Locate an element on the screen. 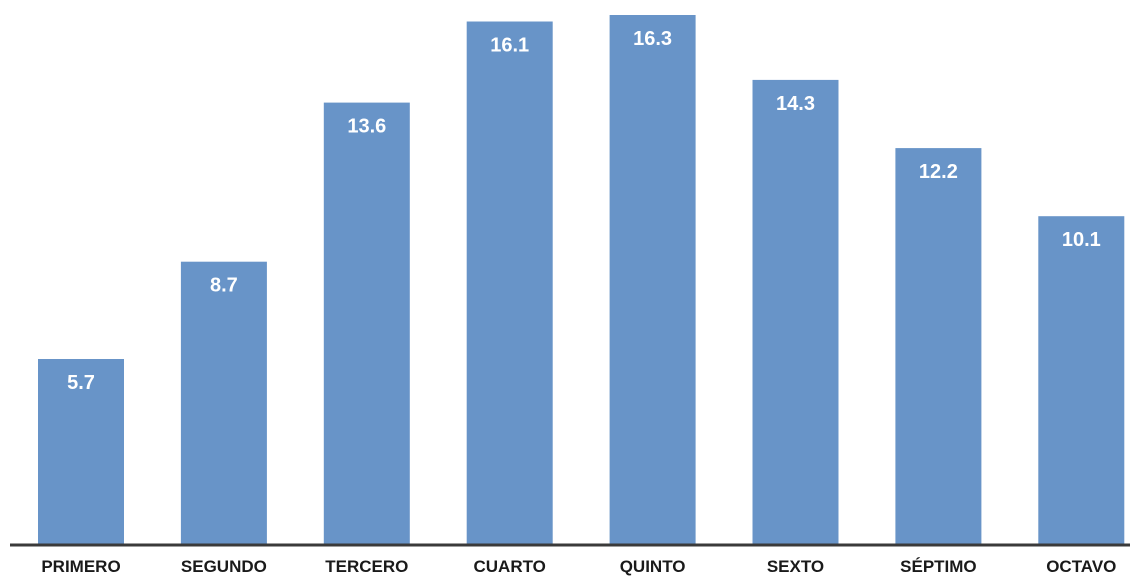 This screenshot has width=1139, height=580. bar-segundo is located at coordinates (223, 402).